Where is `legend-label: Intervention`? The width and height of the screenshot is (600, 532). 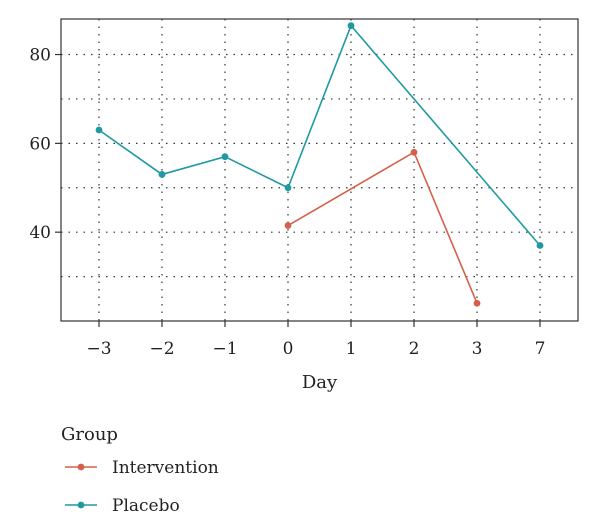
legend-label: Intervention is located at coordinates (165, 468).